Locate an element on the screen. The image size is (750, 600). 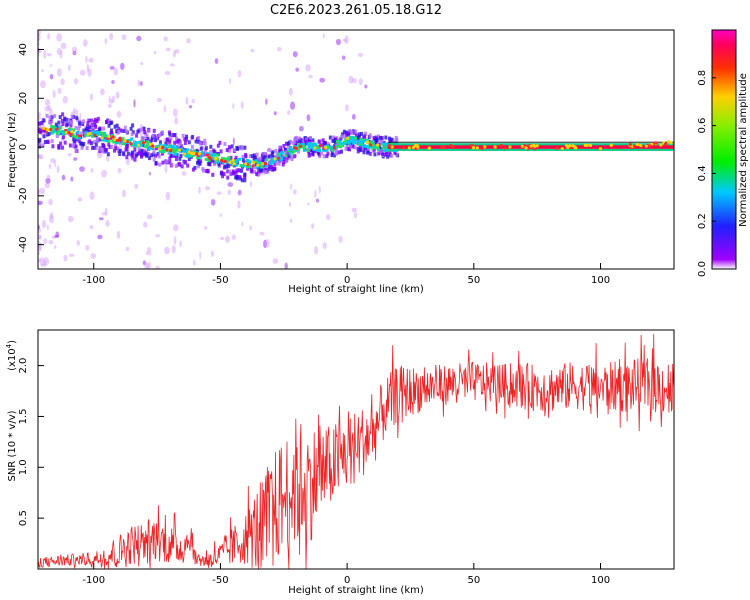
spectrogram-y-axis-label: Frequency (Hz) is located at coordinates (12, 150).